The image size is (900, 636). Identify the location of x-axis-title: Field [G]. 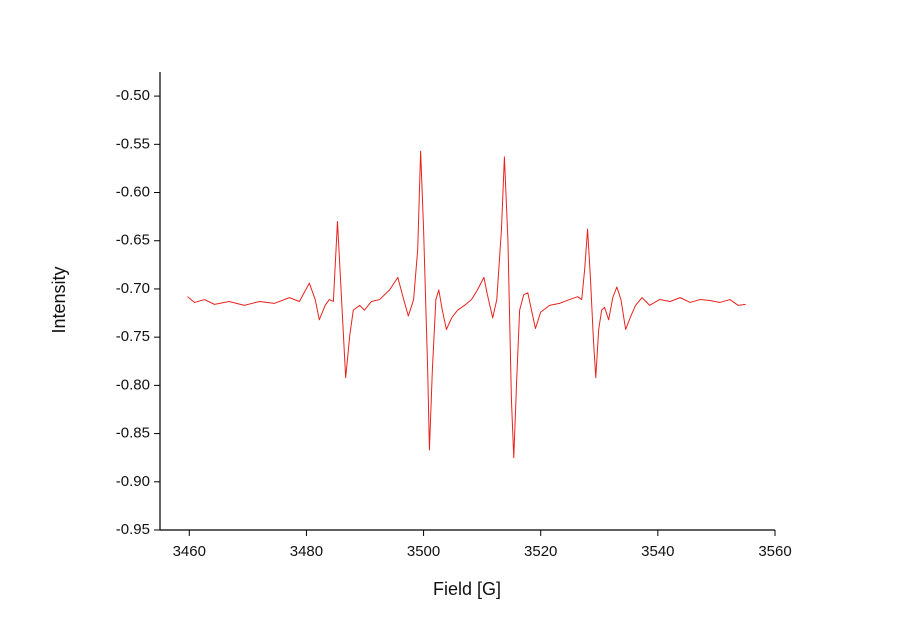
(467, 589).